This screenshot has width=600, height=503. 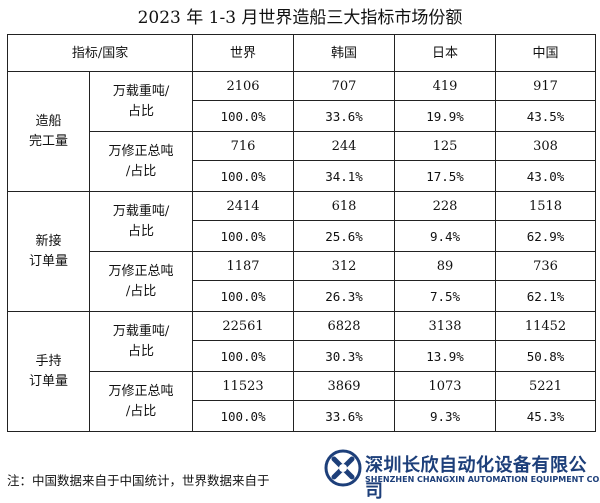 What do you see at coordinates (243, 326) in the screenshot?
I see `value-cell: 22561` at bounding box center [243, 326].